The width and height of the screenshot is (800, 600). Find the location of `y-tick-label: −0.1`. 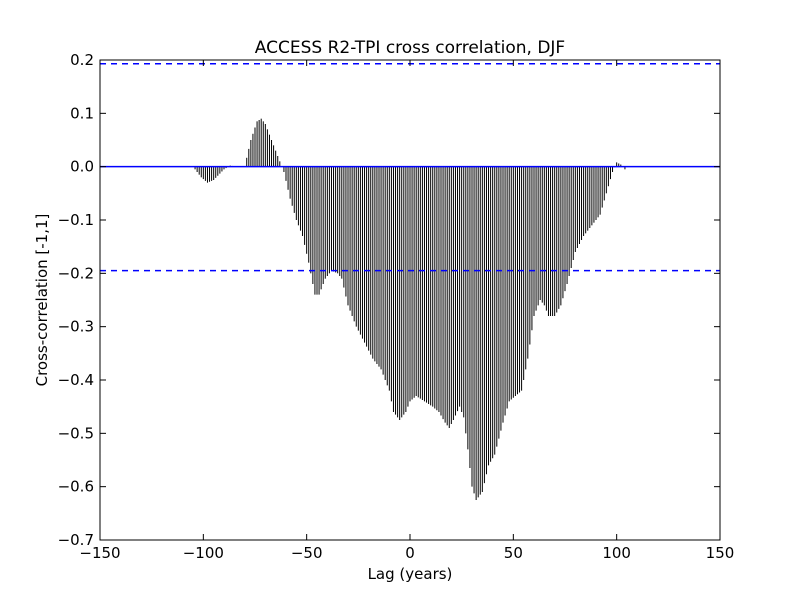

y-tick-label: −0.1 is located at coordinates (76, 220).